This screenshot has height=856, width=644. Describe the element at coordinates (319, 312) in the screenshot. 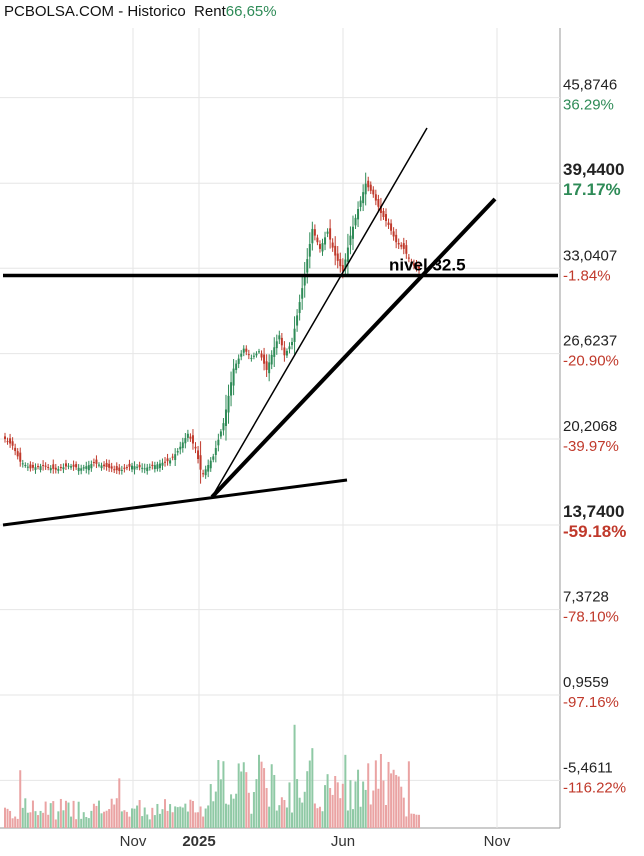

I see `trendline-steep` at that location.